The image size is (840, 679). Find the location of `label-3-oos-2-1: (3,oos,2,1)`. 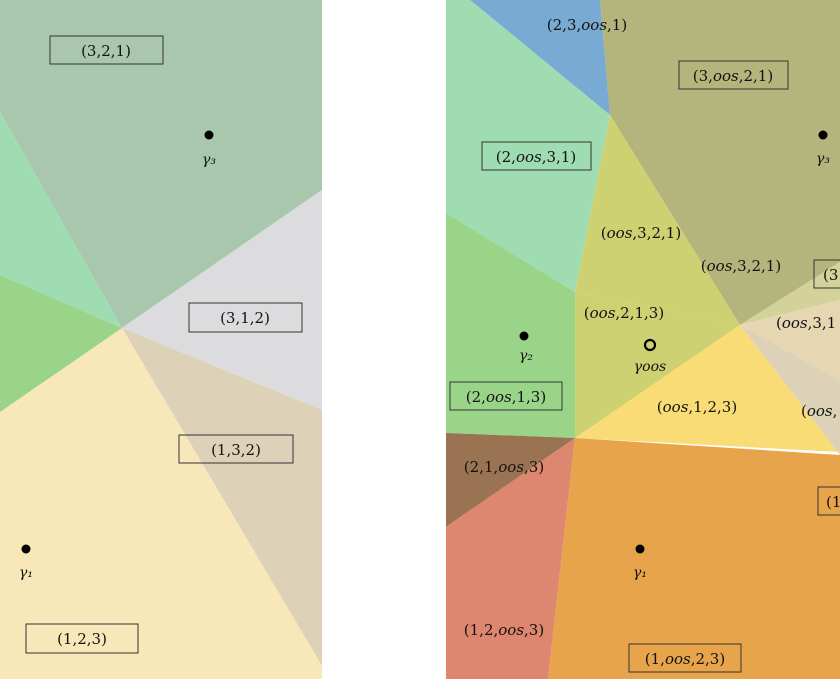

label-3-oos-2-1: (3,oos,2,1) is located at coordinates (733, 76).